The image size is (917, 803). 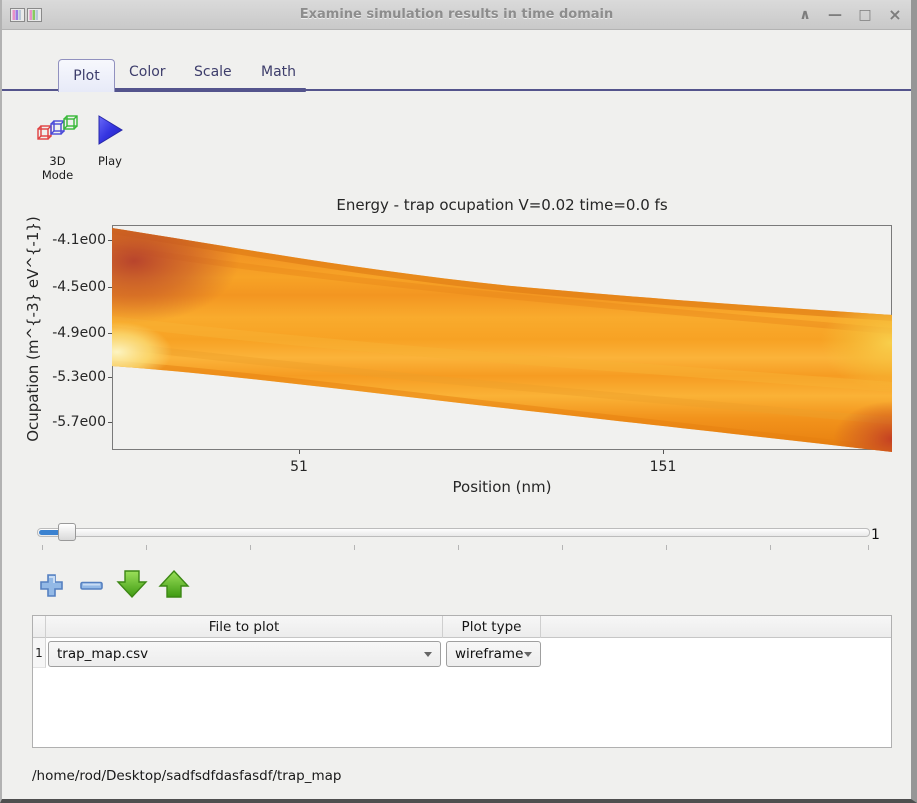 What do you see at coordinates (39, 653) in the screenshot?
I see `row-number: 1` at bounding box center [39, 653].